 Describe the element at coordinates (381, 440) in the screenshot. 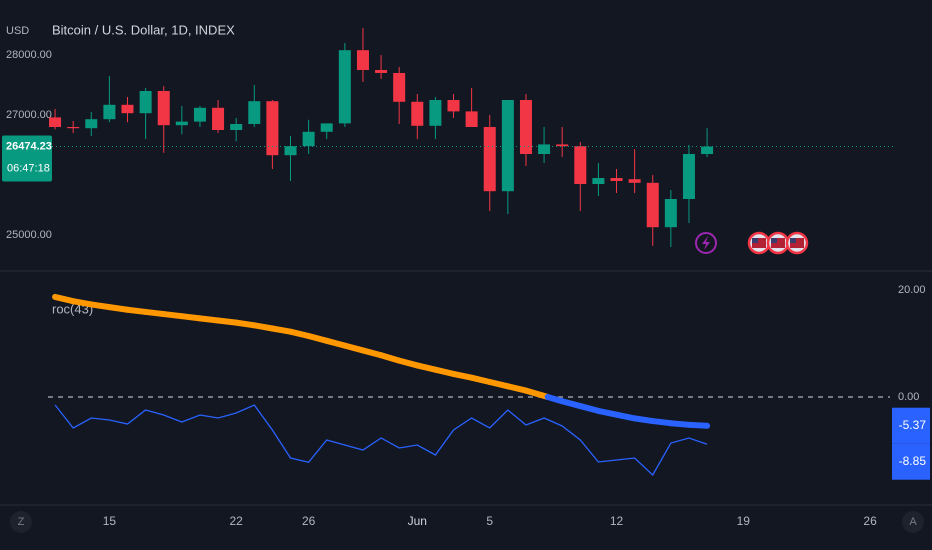

I see `roc-line` at that location.